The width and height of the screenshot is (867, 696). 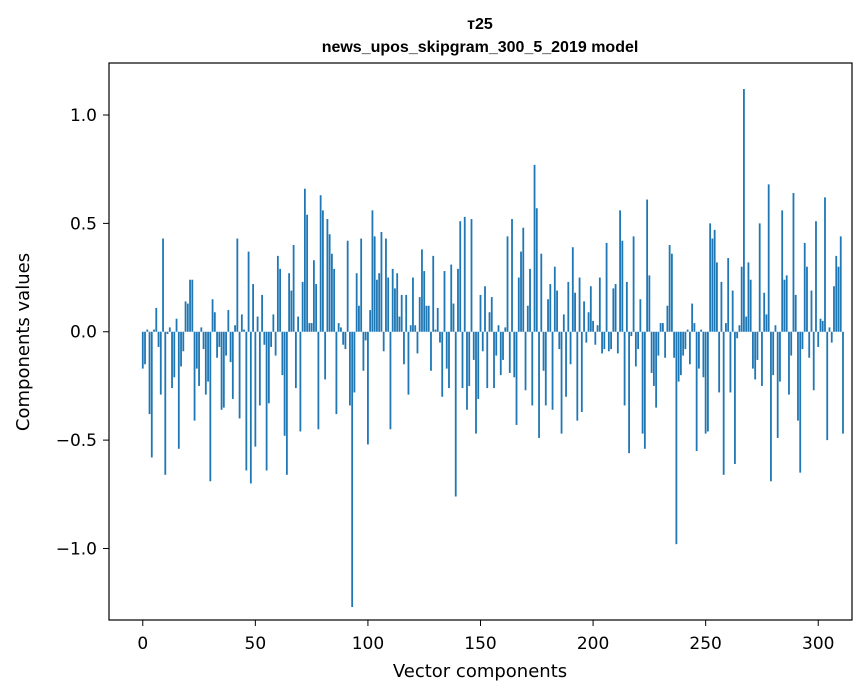 I want to click on y-axis-ticks: −1.0 −0.5 0.0 0.5 1.0, so click(x=82, y=332).